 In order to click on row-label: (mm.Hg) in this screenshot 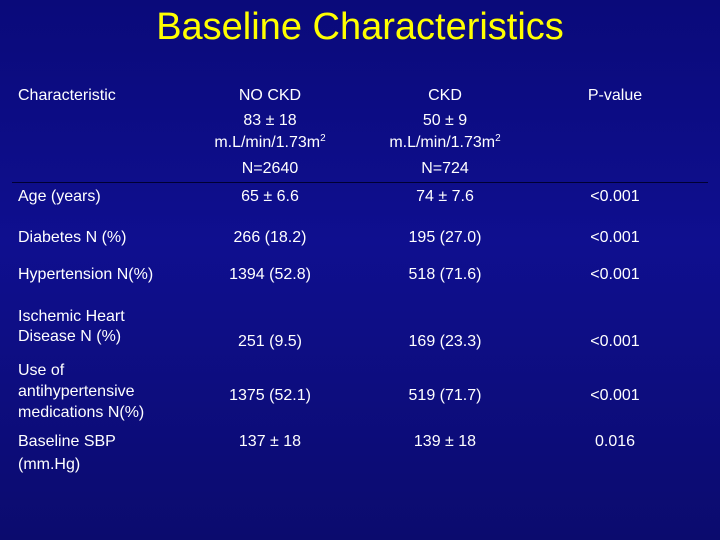, I will do `click(49, 464)`.